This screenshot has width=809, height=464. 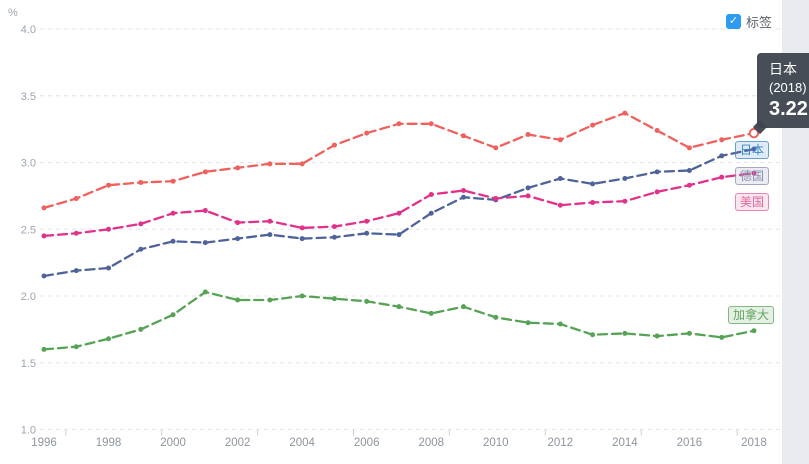 I want to click on y-tick-label: 1.0, so click(x=28, y=431).